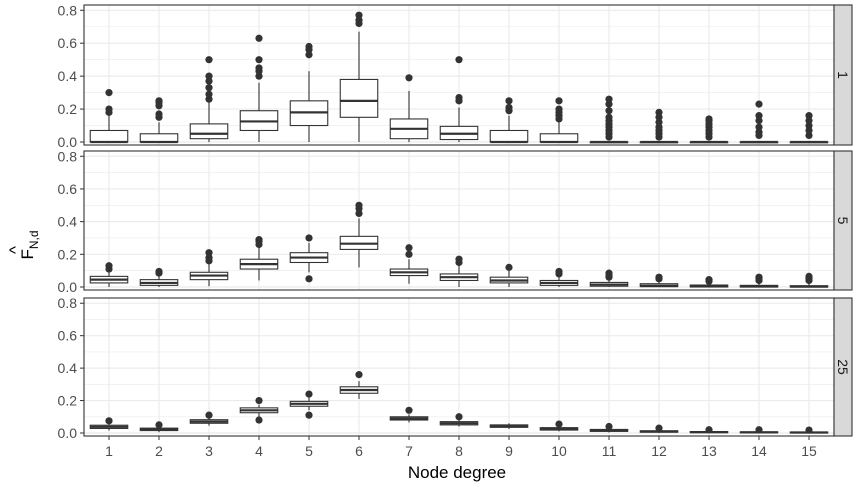  What do you see at coordinates (843, 367) in the screenshot?
I see `facet-strip-label: 25` at bounding box center [843, 367].